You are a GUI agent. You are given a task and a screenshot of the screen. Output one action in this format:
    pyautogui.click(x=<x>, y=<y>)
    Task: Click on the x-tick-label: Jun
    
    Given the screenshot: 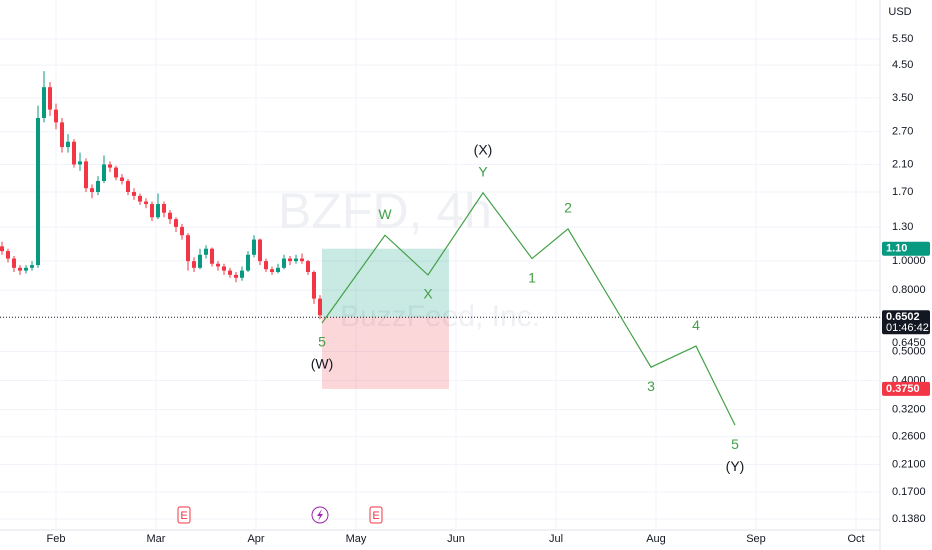 What is the action you would take?
    pyautogui.click(x=456, y=539)
    